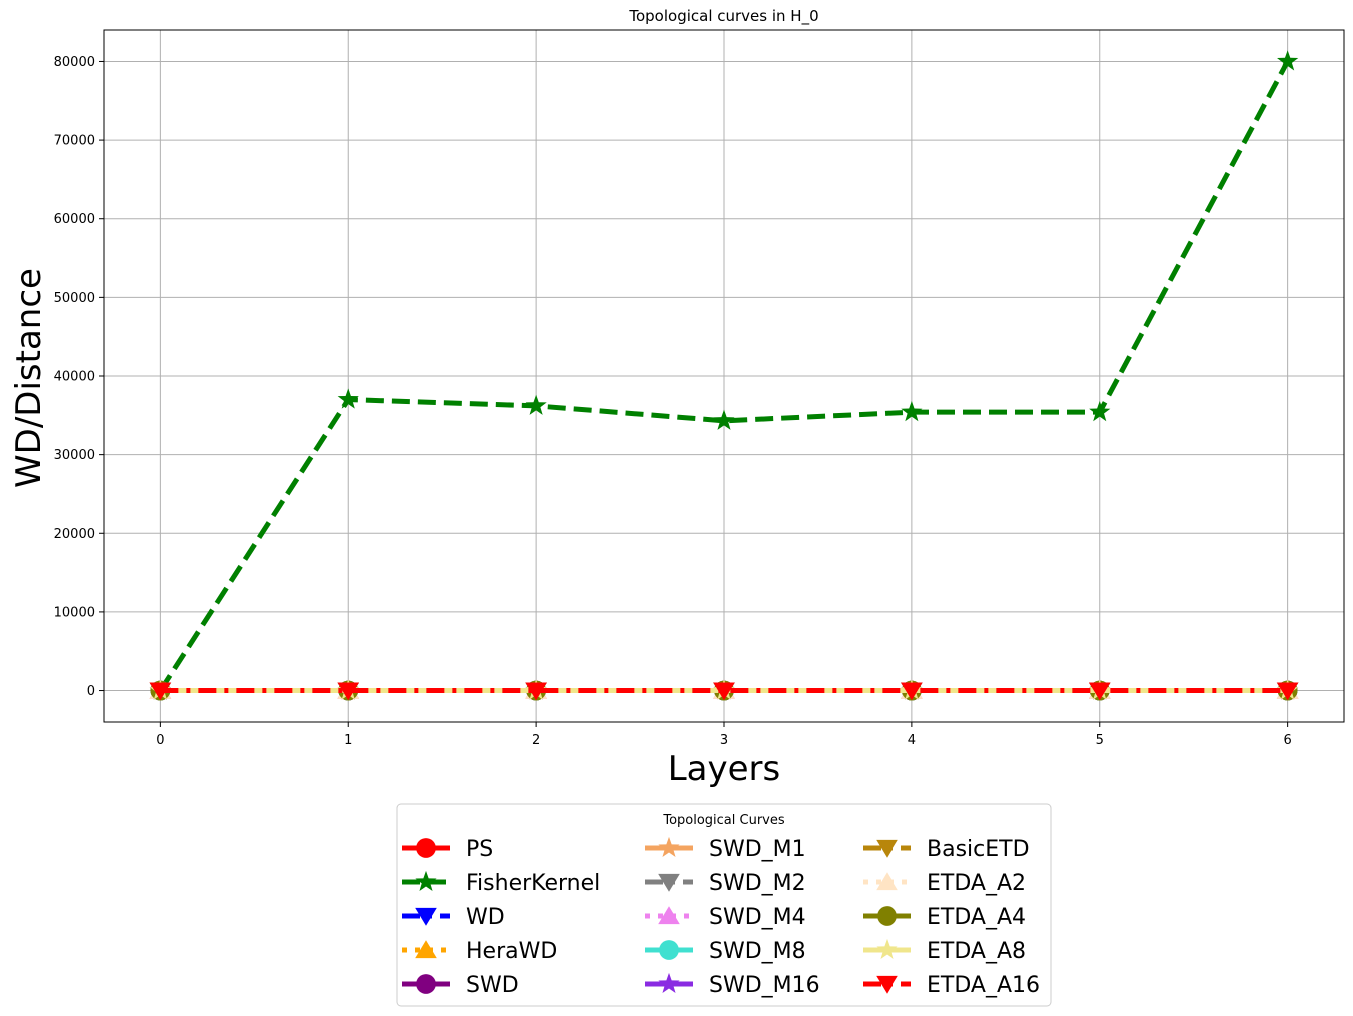  I want to click on legend-marker-swd-m2, so click(669, 882).